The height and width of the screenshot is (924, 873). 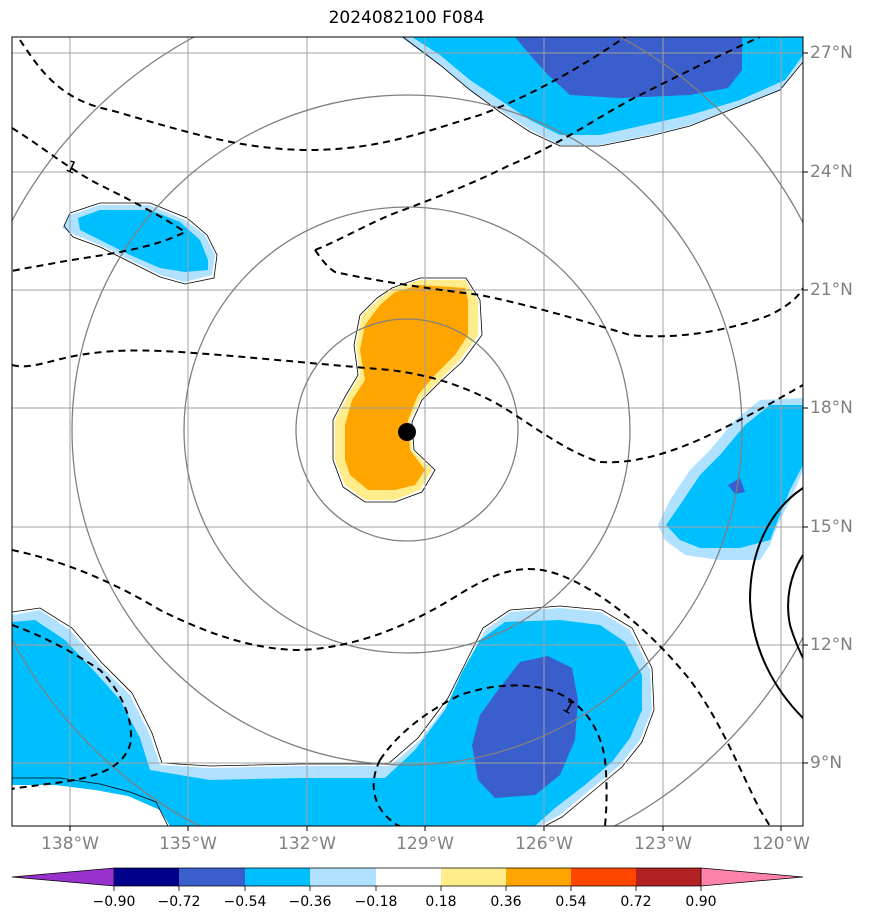 I want to click on colorbar-tick-label: 0.36, so click(x=506, y=902).